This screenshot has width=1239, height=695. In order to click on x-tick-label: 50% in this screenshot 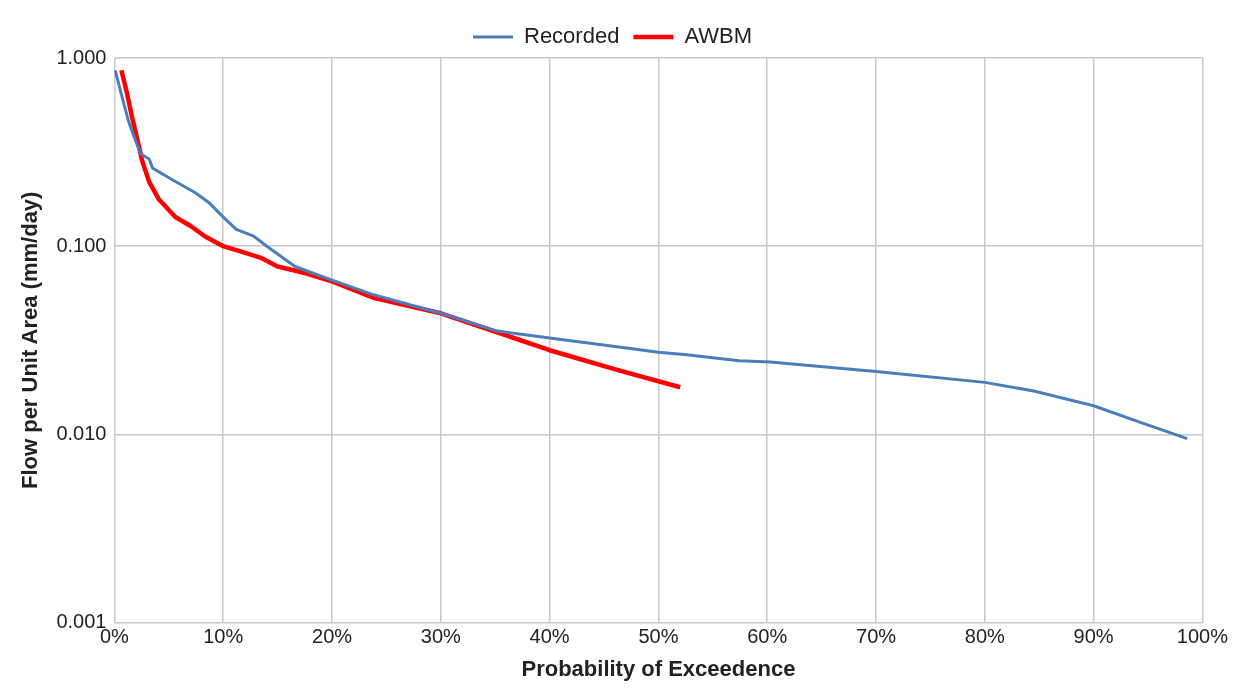, I will do `click(658, 636)`.